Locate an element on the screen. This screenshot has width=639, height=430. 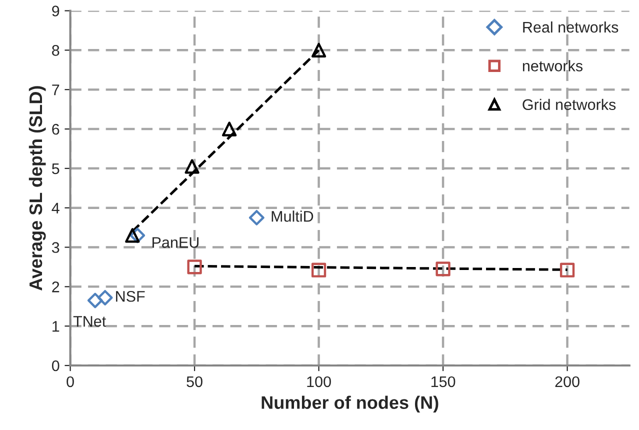
annotation: NSF is located at coordinates (130, 296).